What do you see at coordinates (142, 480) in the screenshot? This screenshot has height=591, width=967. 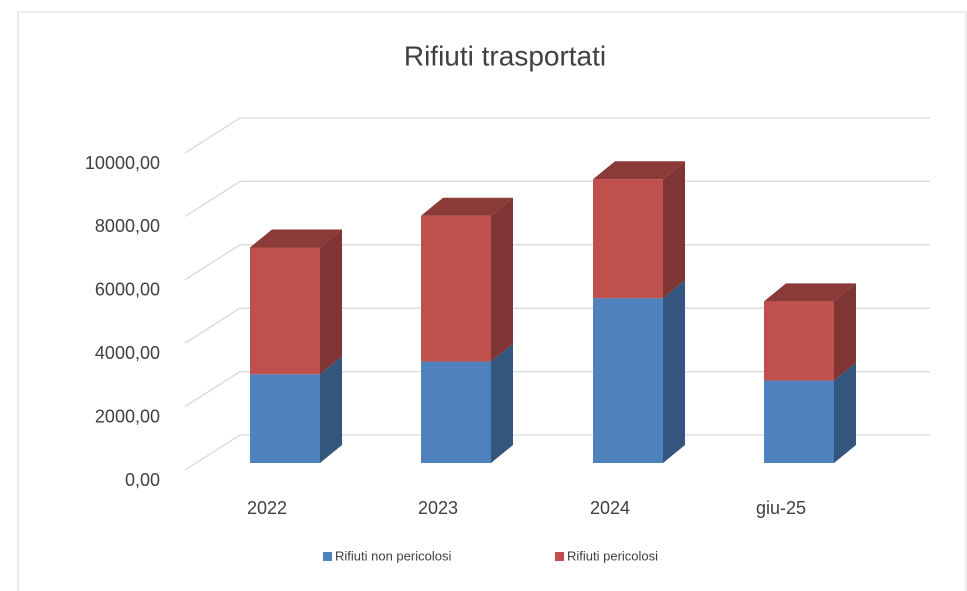 I see `y-tick-label: 0,00` at bounding box center [142, 480].